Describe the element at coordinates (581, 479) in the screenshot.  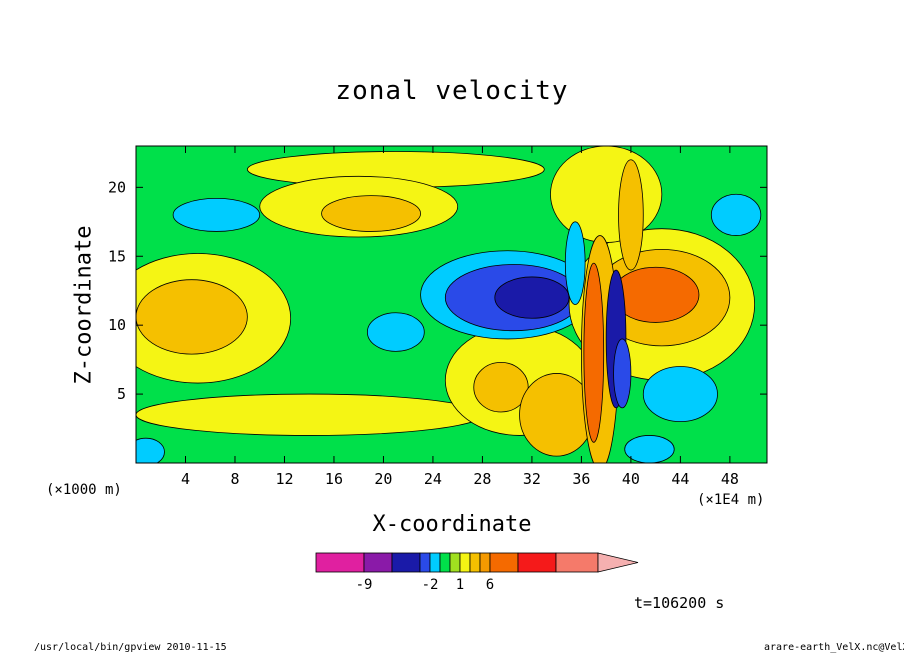
I see `x-tick-label: 36` at that location.